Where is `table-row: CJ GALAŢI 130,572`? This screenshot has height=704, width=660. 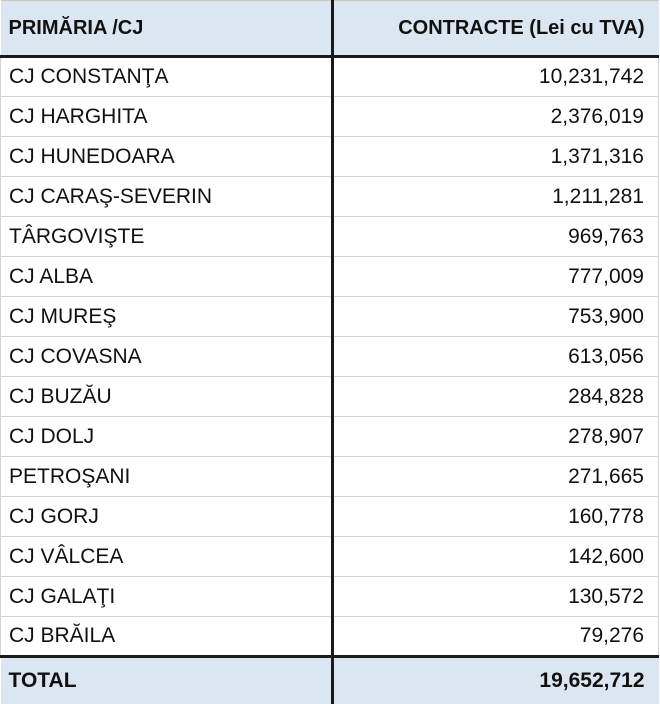 table-row: CJ GALAŢI 130,572 is located at coordinates (329, 596).